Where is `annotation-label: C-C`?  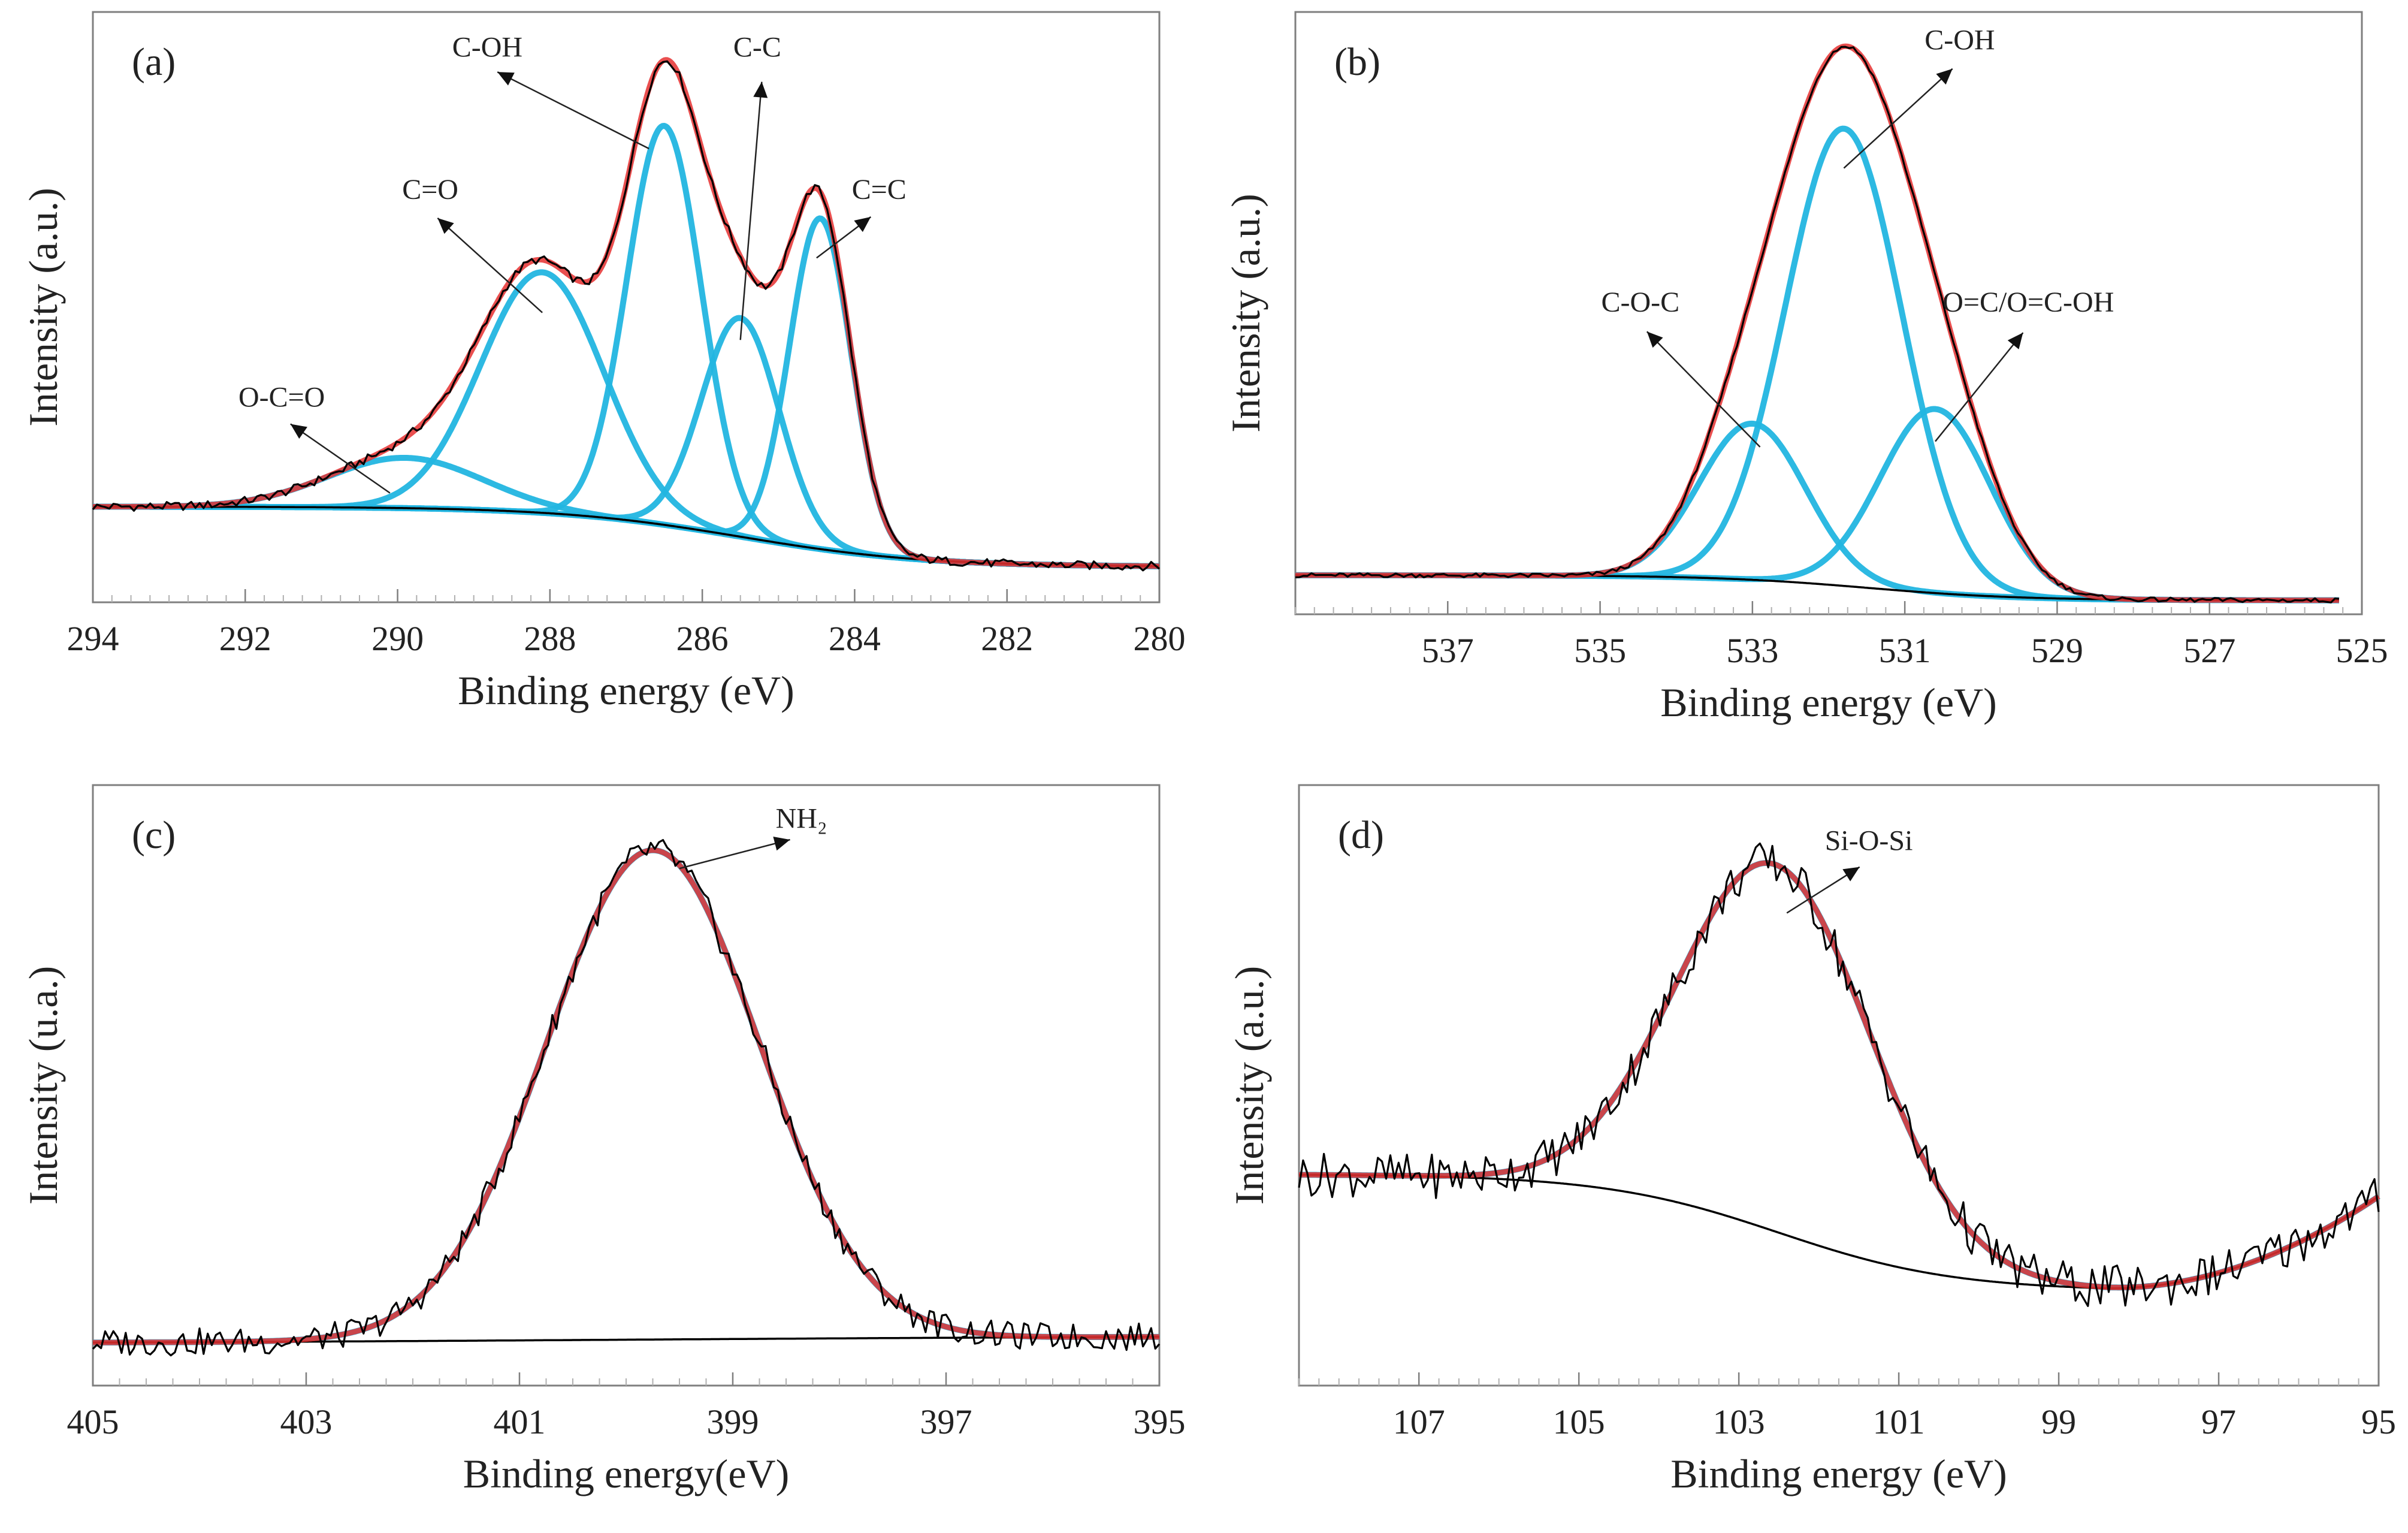
annotation-label: C-C is located at coordinates (757, 48).